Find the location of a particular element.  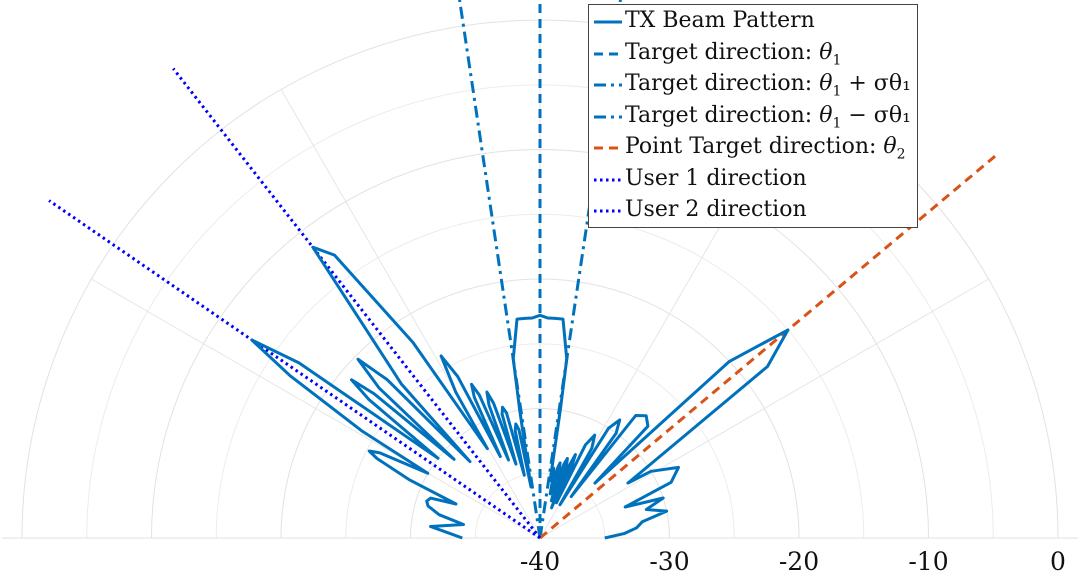

radial-tick-labels: -40 -30 -20 -10 0 is located at coordinates (793, 561).